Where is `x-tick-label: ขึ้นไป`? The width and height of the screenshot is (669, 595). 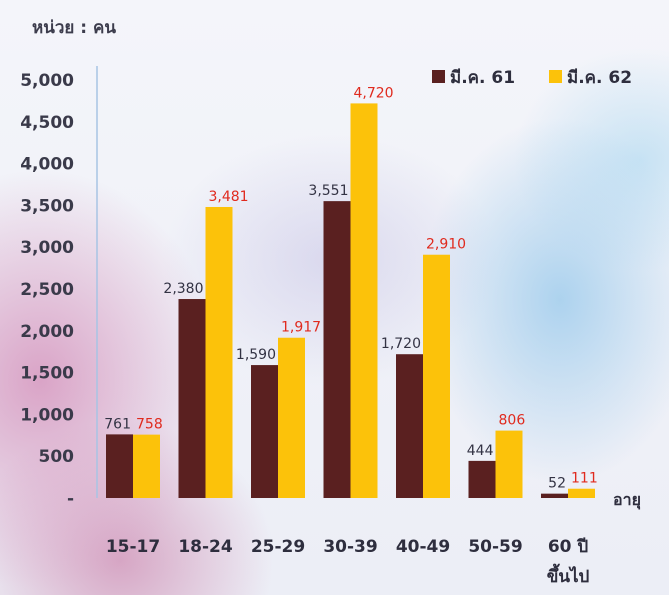 x-tick-label: ขึ้นไป is located at coordinates (568, 575).